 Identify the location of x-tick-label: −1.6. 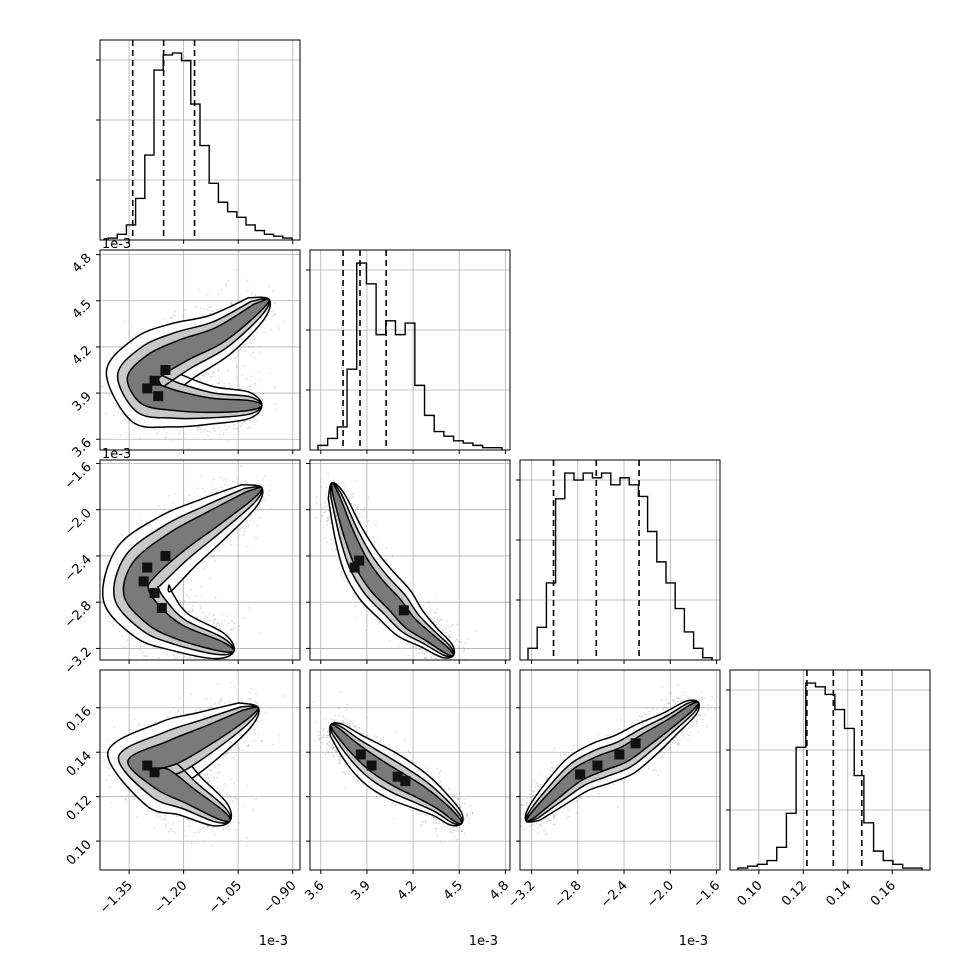
(706, 894).